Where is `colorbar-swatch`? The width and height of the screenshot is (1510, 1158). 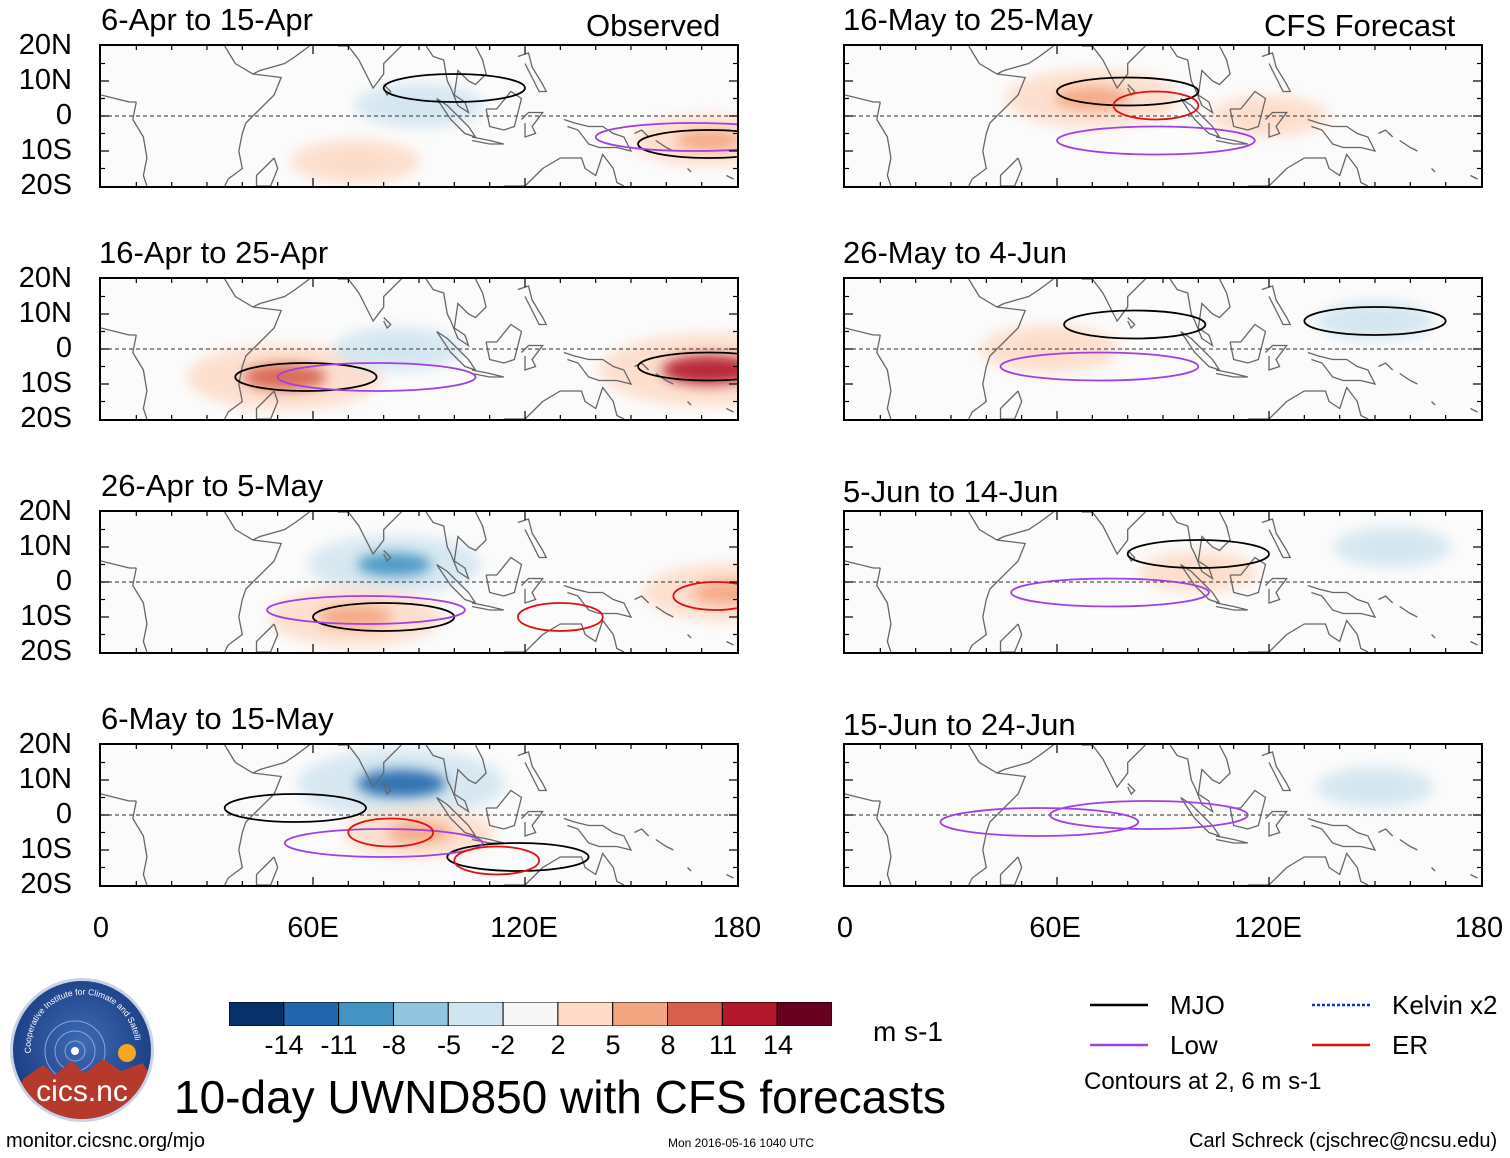
colorbar-swatch is located at coordinates (749, 1014).